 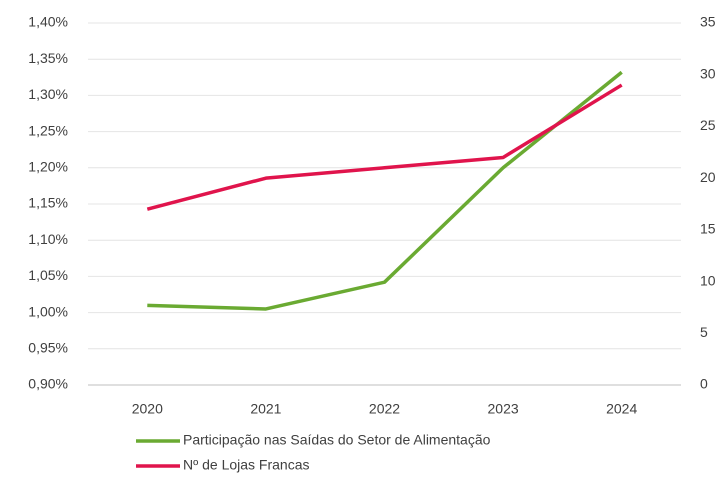 What do you see at coordinates (48, 275) in the screenshot?
I see `y-tick-label: 1,05%` at bounding box center [48, 275].